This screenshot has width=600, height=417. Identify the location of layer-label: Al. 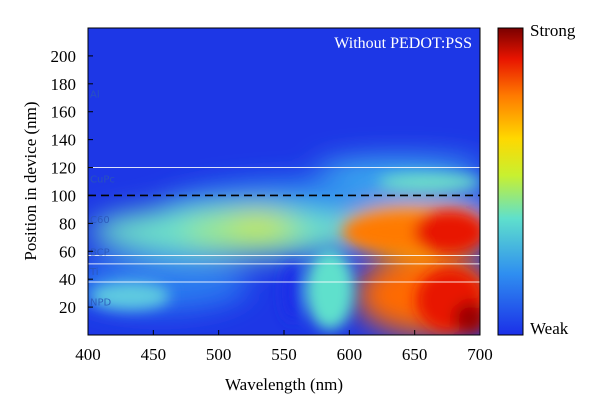
(95, 95).